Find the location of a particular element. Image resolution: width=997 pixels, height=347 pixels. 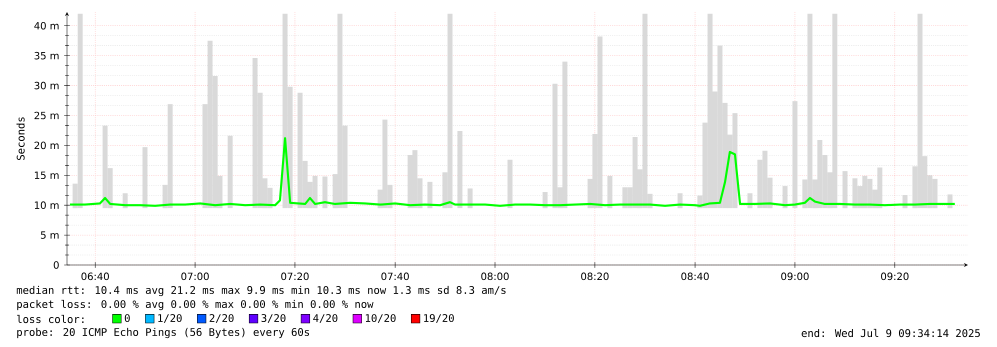

x-tick-label: 07:00 is located at coordinates (195, 276).